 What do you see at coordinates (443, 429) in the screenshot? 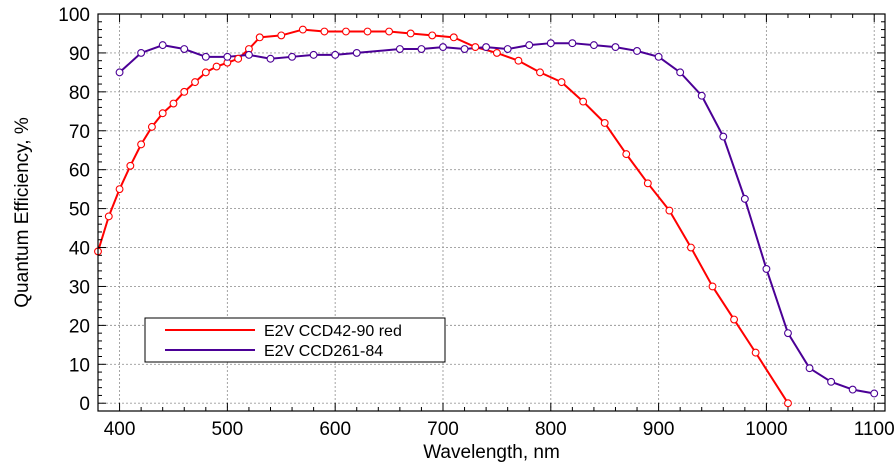
I see `x-tick-label: 700` at bounding box center [443, 429].